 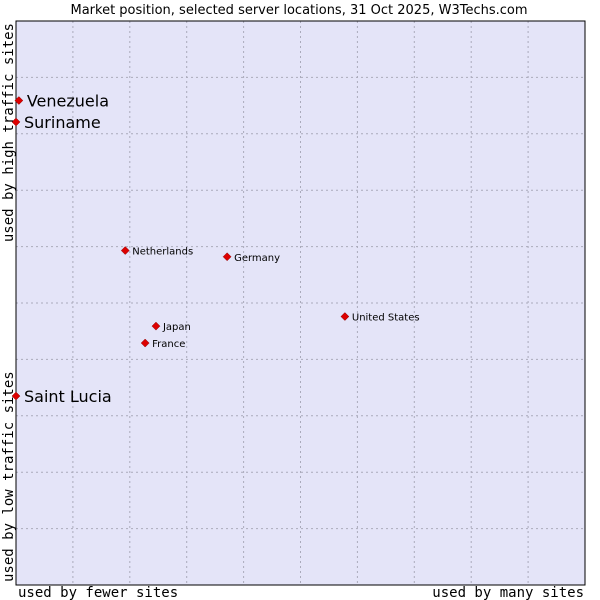 What do you see at coordinates (68, 101) in the screenshot?
I see `point-label-venezuela: Venezuela` at bounding box center [68, 101].